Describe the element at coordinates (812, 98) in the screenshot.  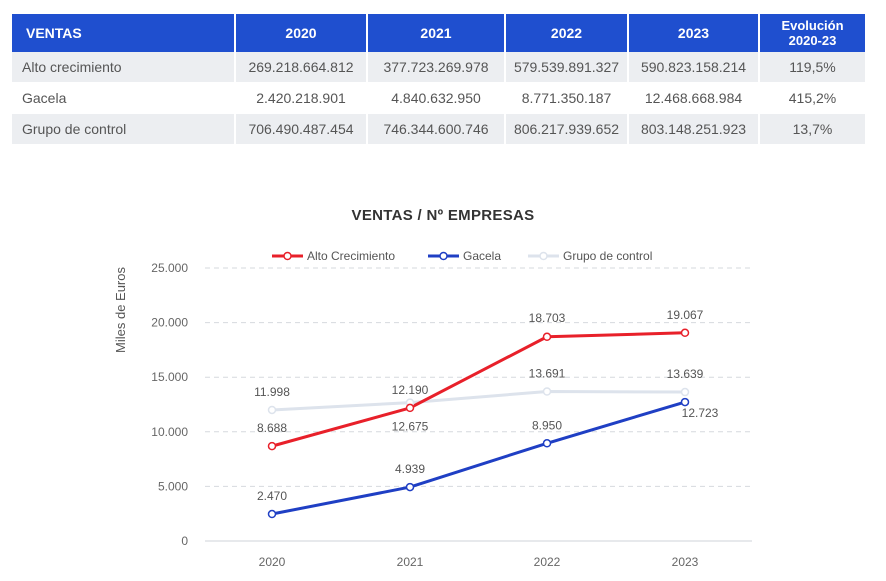
I see `table-cell-evo: 415,2%` at that location.